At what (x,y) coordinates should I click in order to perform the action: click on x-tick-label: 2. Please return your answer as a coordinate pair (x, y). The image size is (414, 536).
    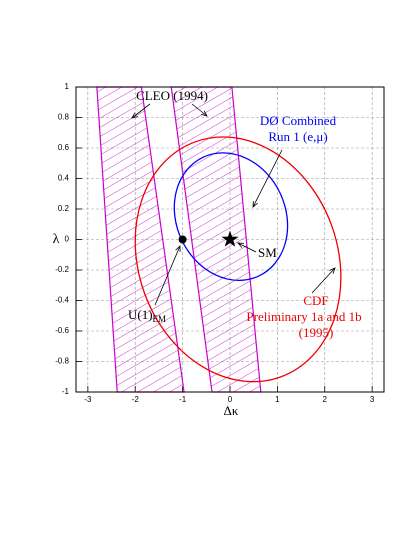
    Looking at the image, I should click on (325, 399).